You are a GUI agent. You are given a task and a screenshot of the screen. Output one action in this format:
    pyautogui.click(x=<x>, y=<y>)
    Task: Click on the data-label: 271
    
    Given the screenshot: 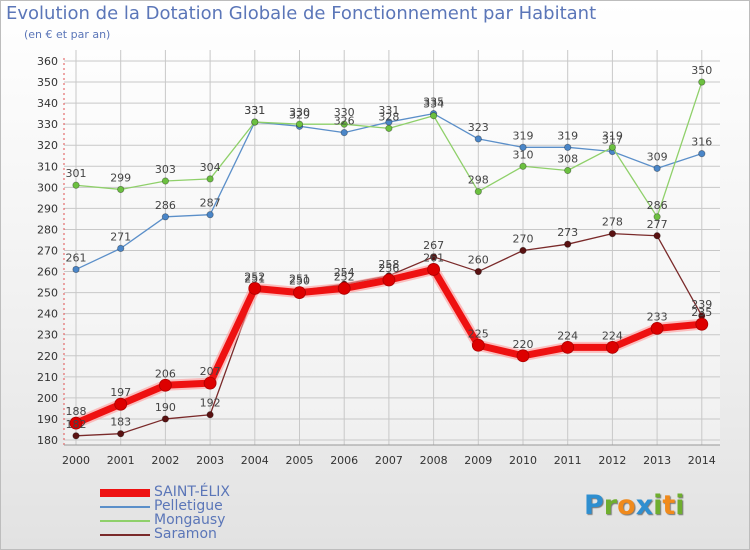 What is the action you would take?
    pyautogui.click(x=120, y=236)
    